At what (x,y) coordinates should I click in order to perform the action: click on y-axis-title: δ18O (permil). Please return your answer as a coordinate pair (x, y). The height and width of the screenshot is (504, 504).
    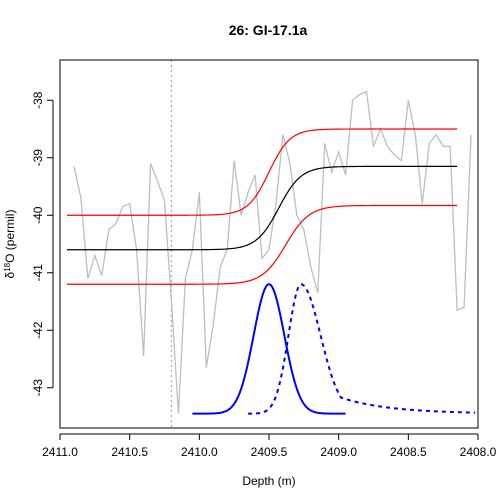
    Looking at the image, I should click on (10, 244).